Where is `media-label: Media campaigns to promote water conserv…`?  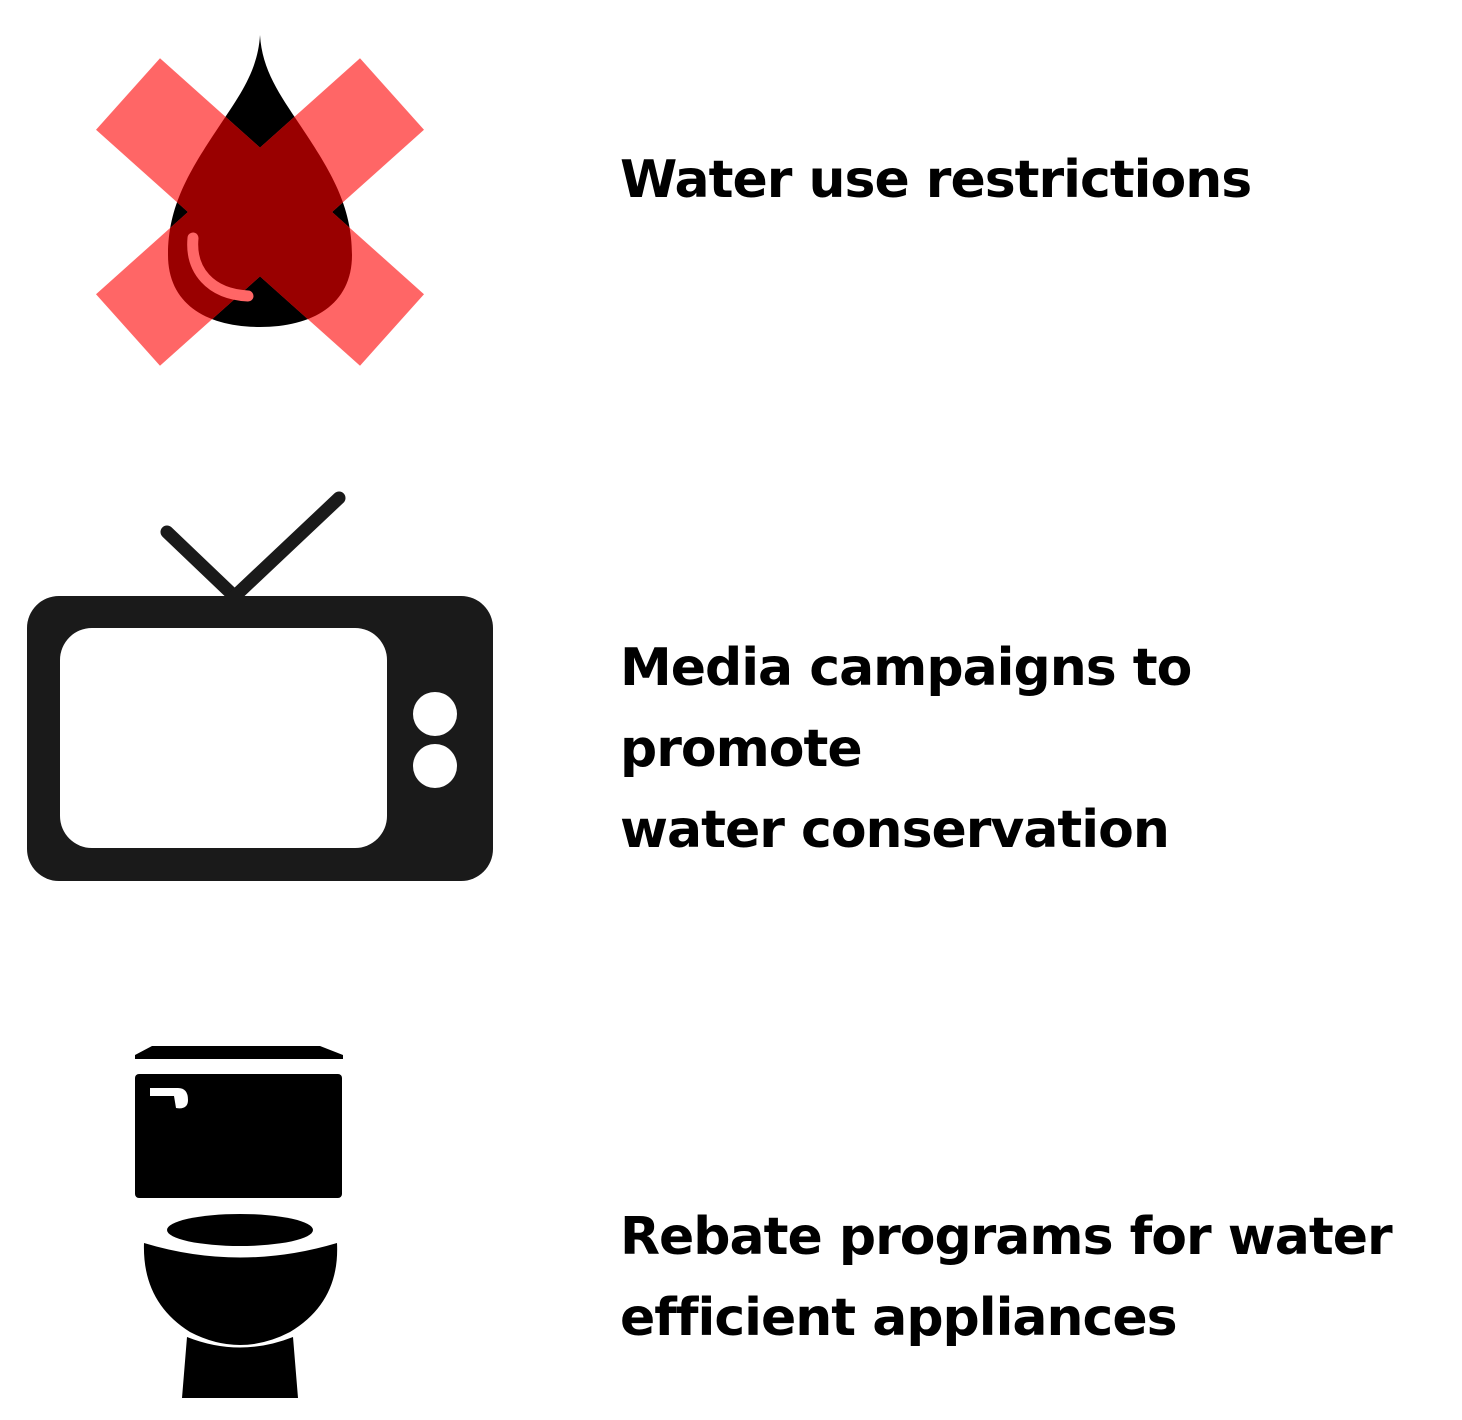 media-label: Media campaigns to promote water conserv… is located at coordinates (906, 749).